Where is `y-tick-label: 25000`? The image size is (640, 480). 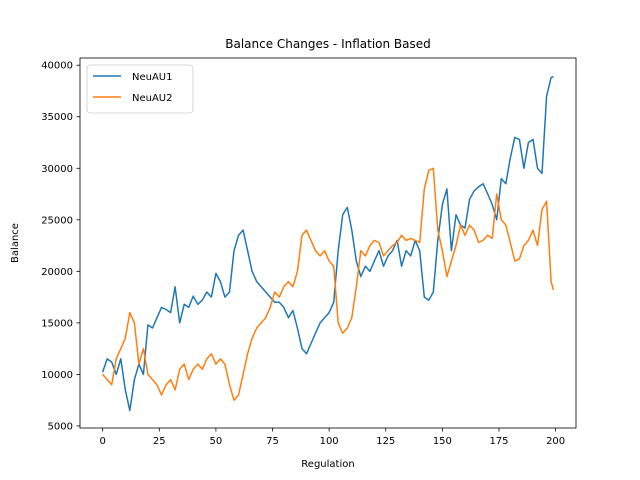 y-tick-label: 25000 is located at coordinates (57, 220).